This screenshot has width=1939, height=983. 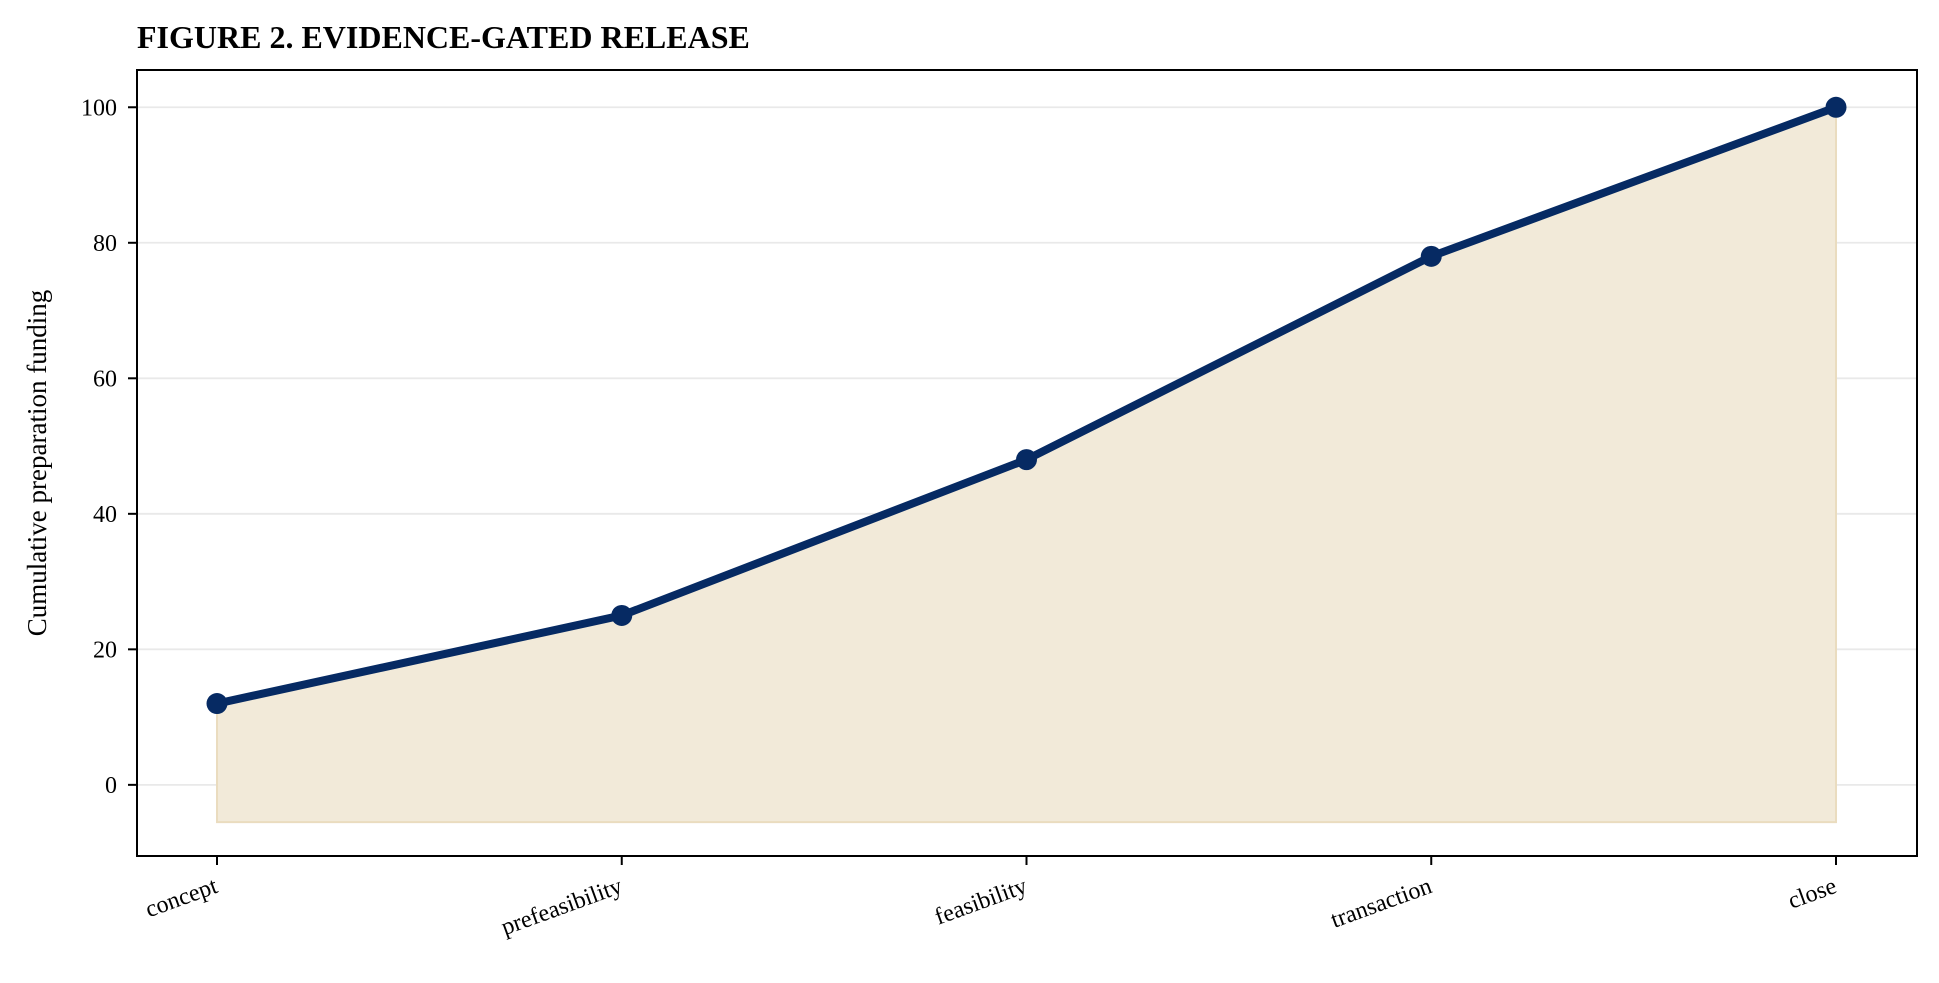 What do you see at coordinates (622, 615) in the screenshot?
I see `data-point-prefeasibility` at bounding box center [622, 615].